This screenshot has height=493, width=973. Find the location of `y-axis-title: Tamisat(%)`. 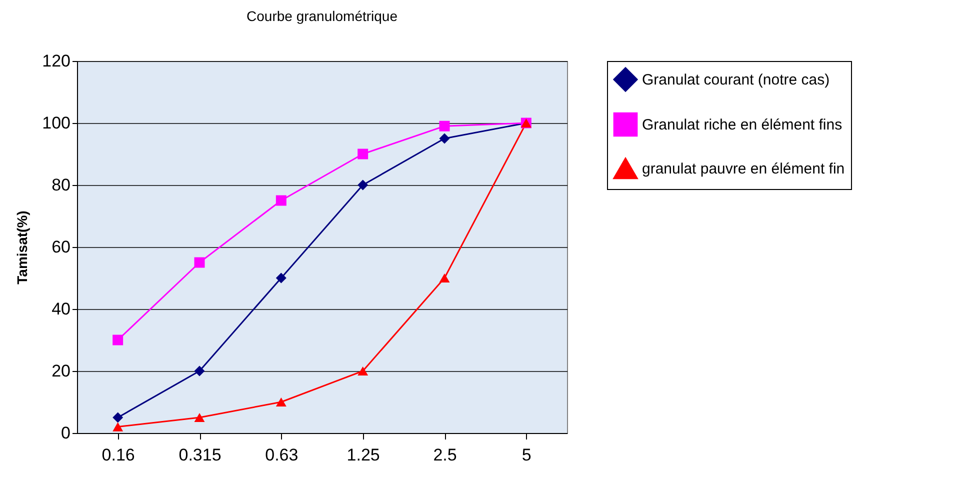

y-axis-title: Tamisat(%) is located at coordinates (22, 247).